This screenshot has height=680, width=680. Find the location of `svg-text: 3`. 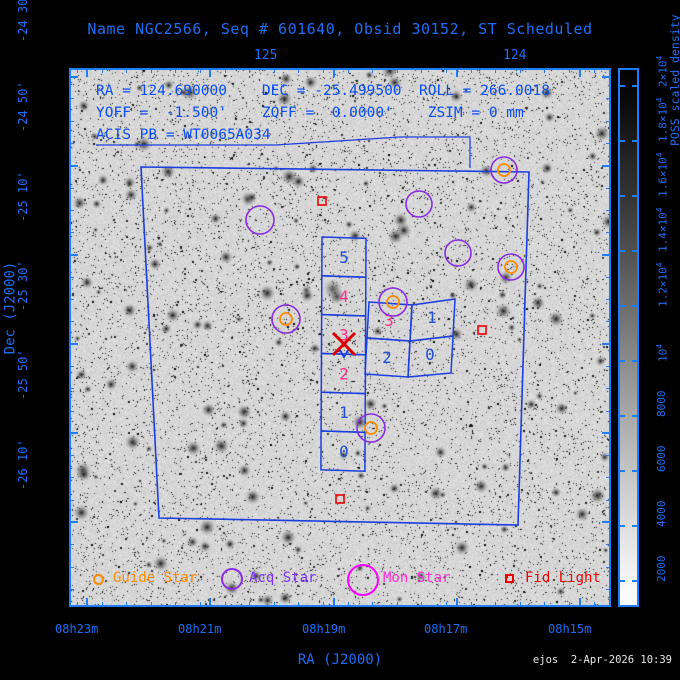

svg-text: 3 is located at coordinates (389, 320).